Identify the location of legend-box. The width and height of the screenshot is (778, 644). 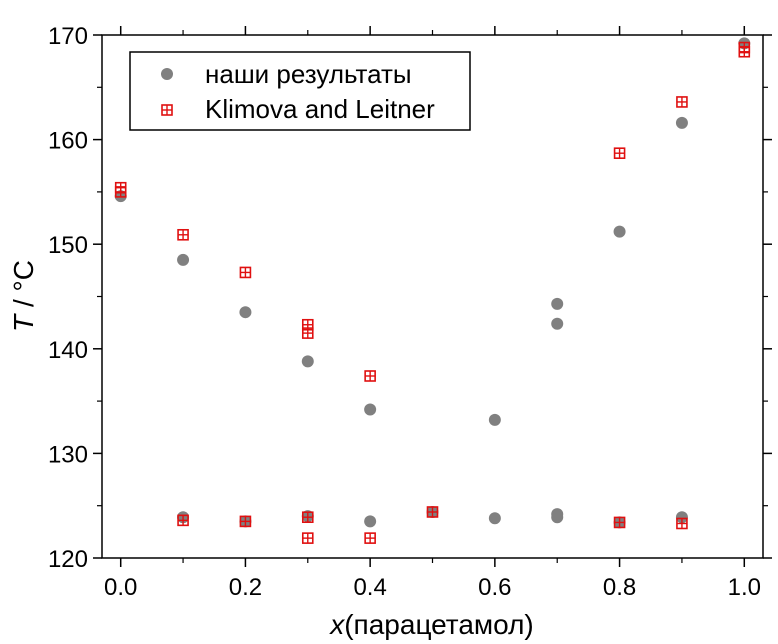
(300, 91).